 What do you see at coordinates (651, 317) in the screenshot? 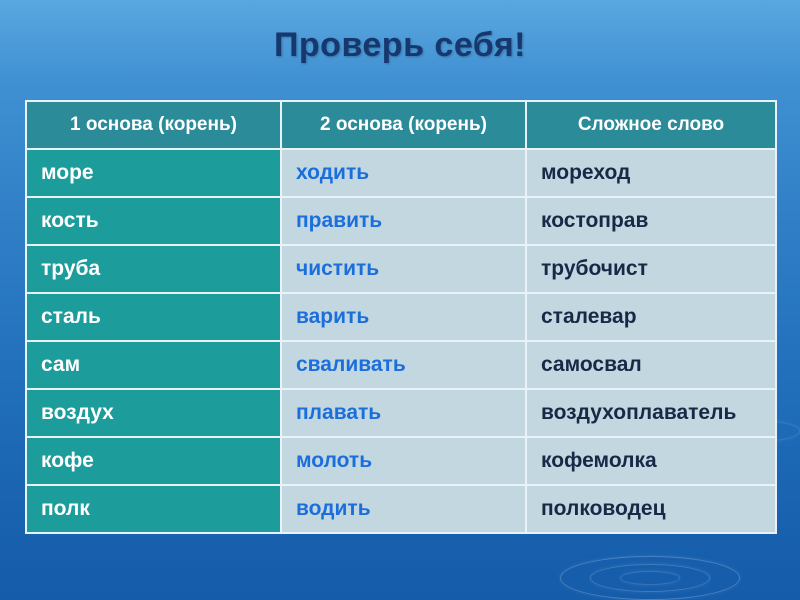
I see `compound-cell: сталевар` at bounding box center [651, 317].